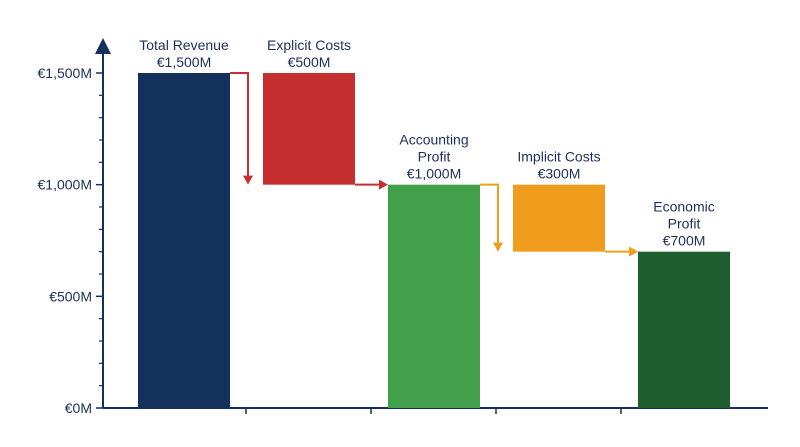 The height and width of the screenshot is (447, 800). Describe the element at coordinates (184, 45) in the screenshot. I see `bar-category-label: Total Revenue` at that location.